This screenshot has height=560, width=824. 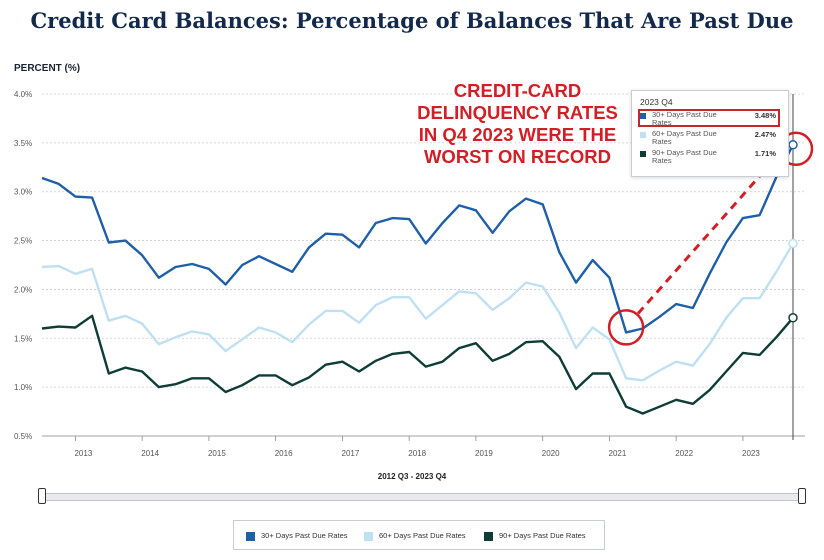 What do you see at coordinates (351, 453) in the screenshot?
I see `x-tick-label: 2017` at bounding box center [351, 453].